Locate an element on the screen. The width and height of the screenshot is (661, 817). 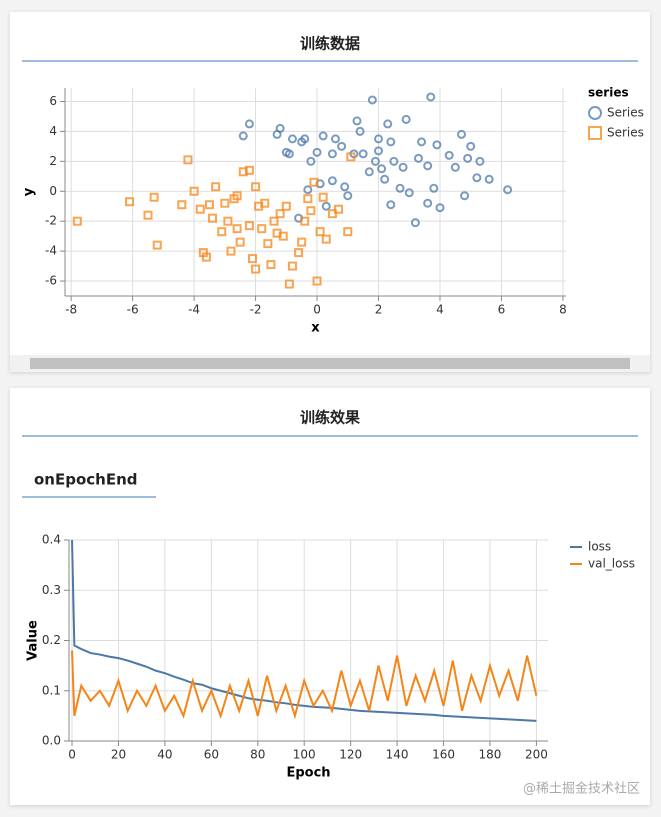
x-tick-label: 8 is located at coordinates (563, 310).